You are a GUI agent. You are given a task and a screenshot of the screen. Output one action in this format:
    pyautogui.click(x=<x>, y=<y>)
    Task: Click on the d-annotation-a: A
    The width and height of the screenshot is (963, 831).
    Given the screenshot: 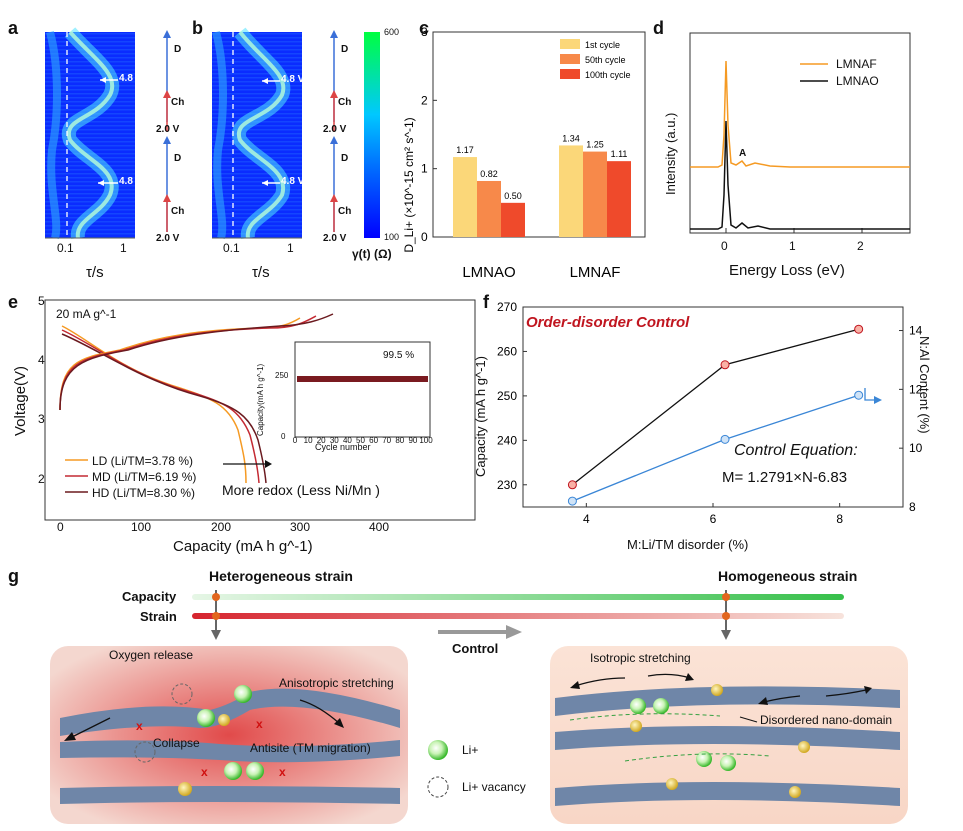 What is the action you would take?
    pyautogui.click(x=743, y=153)
    